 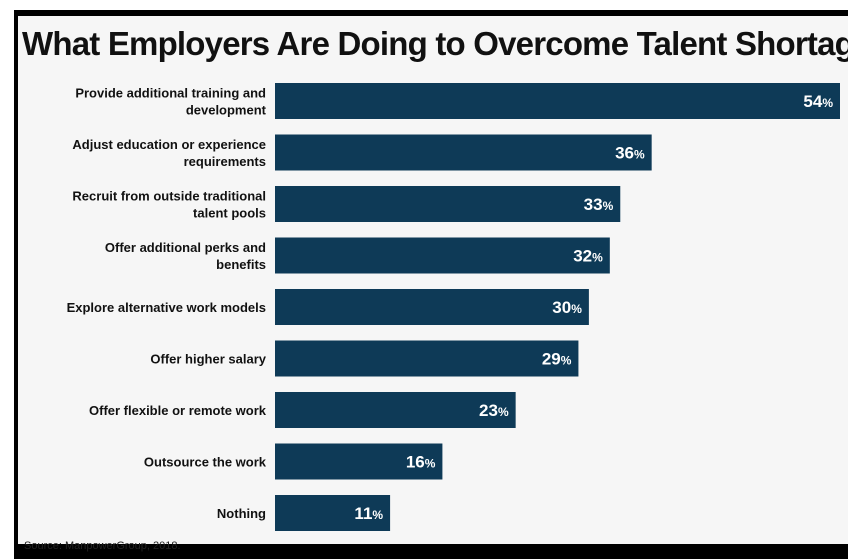 I want to click on category-label: Offer higher salary, so click(x=208, y=359).